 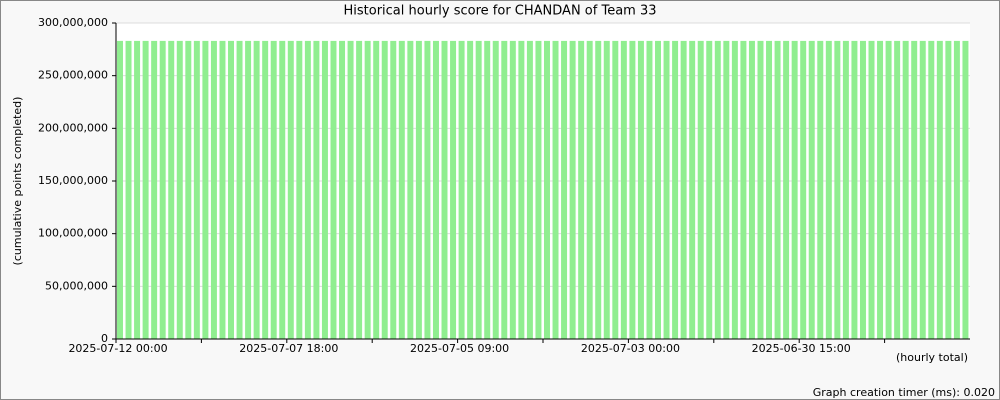 What do you see at coordinates (630, 348) in the screenshot?
I see `x-tick-label: 2025-07-03 00:00` at bounding box center [630, 348].